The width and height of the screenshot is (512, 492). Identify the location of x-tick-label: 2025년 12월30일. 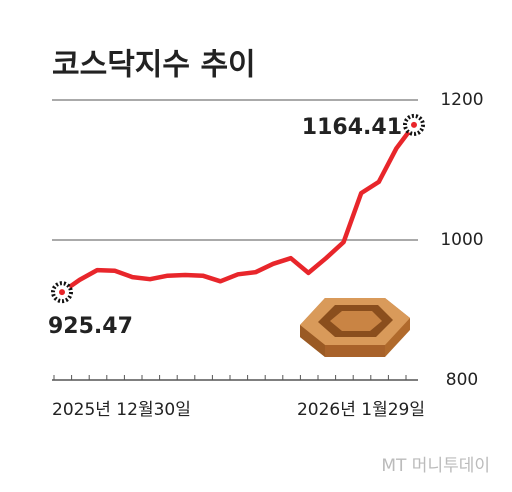
(121, 410).